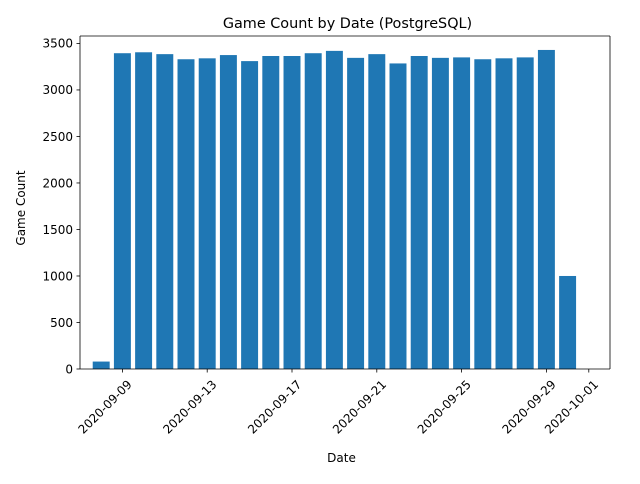 This screenshot has height=484, width=640. What do you see at coordinates (57, 276) in the screenshot?
I see `y-tick-label: 1000` at bounding box center [57, 276].